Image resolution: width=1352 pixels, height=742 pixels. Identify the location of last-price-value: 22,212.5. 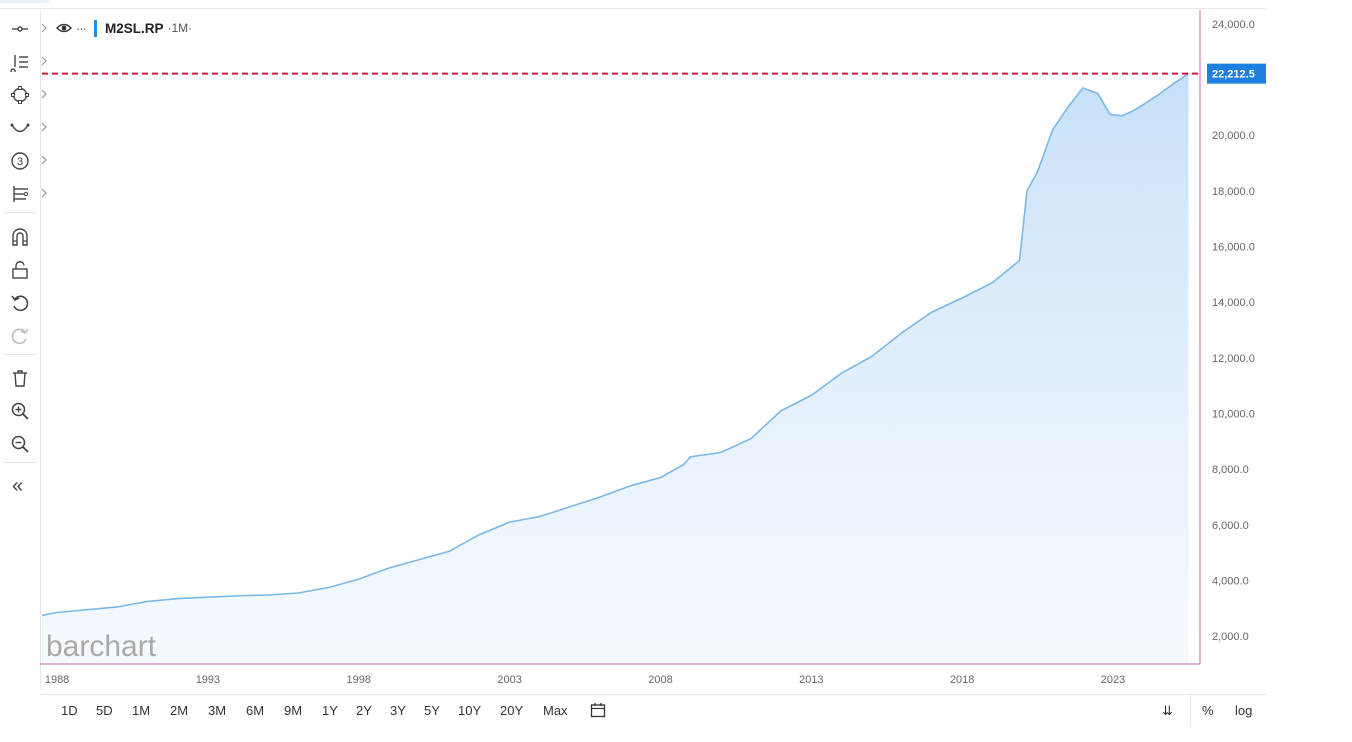
(1233, 75).